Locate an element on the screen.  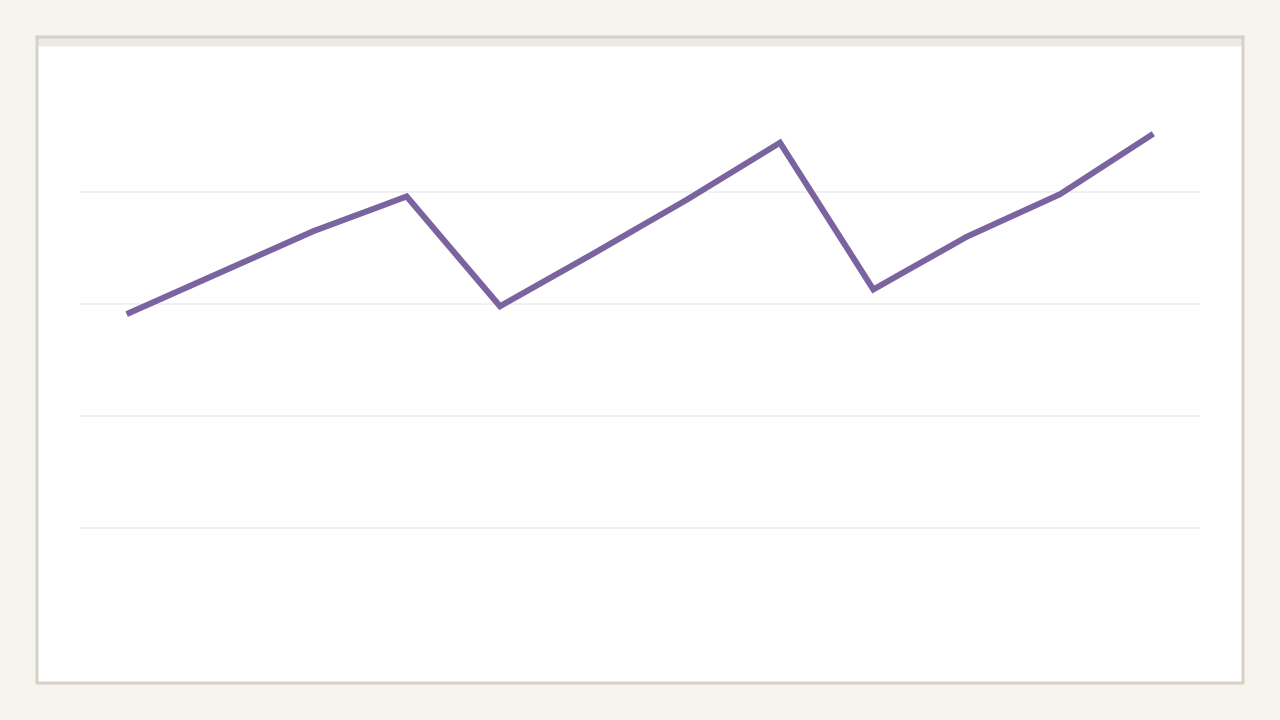
panel-header-strip is located at coordinates (640, 42).